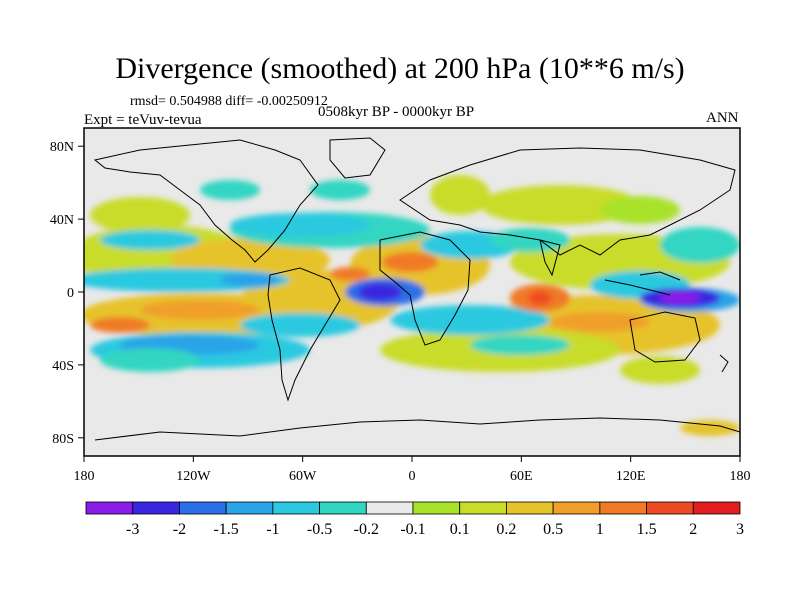  What do you see at coordinates (600, 529) in the screenshot?
I see `colorbar-label: 1` at bounding box center [600, 529].